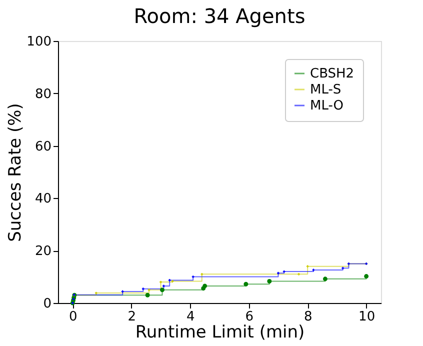 This screenshot has height=346, width=423. I want to click on x-tick-label: 2, so click(132, 317).